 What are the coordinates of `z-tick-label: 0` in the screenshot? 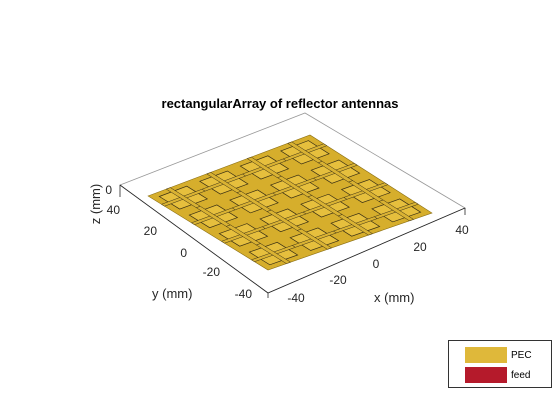 It's located at (108, 190).